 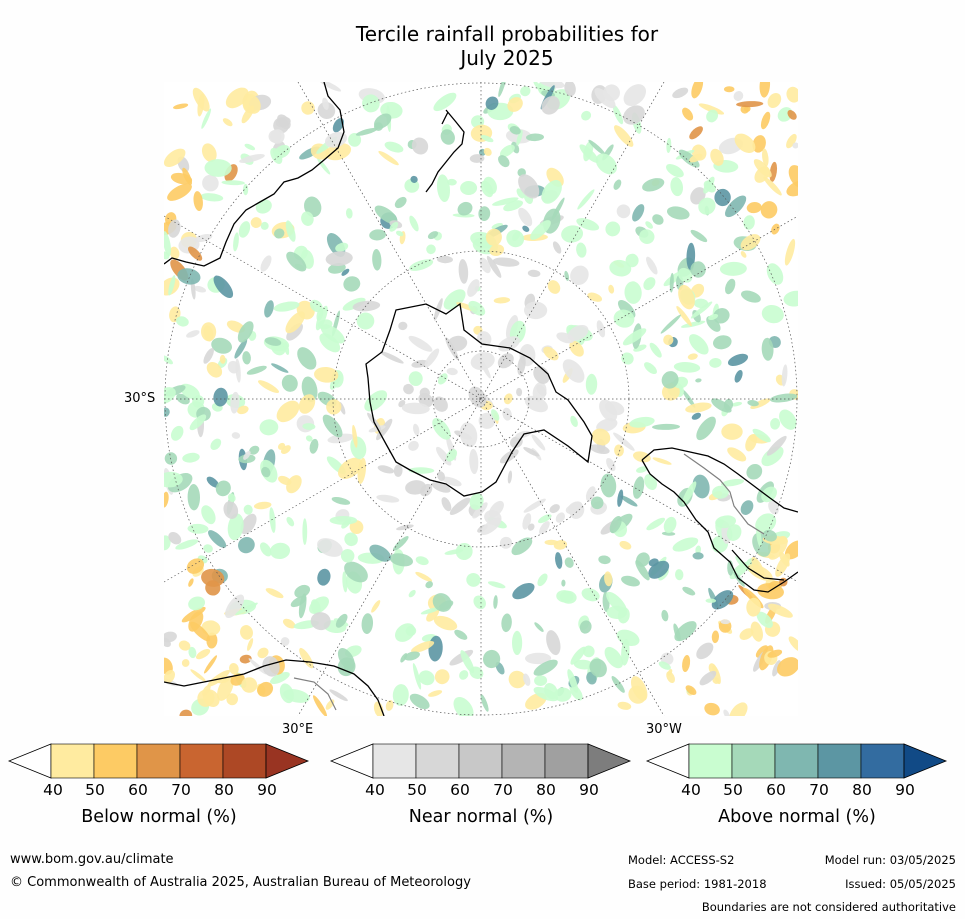 What do you see at coordinates (159, 817) in the screenshot?
I see `below-normal-title: Below normal (%)` at bounding box center [159, 817].